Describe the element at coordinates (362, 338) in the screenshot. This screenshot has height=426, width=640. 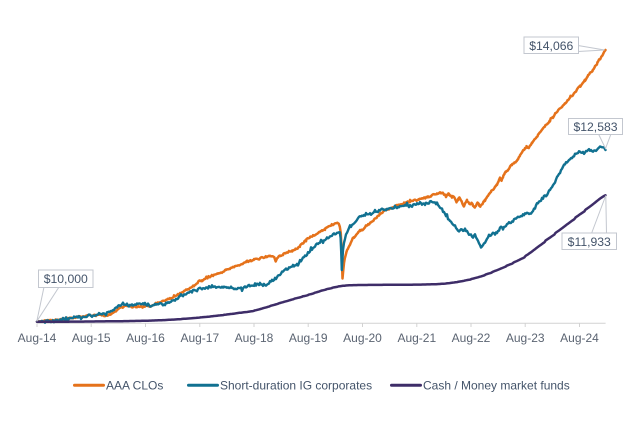
I see `svg-text: Aug-20` at that location.